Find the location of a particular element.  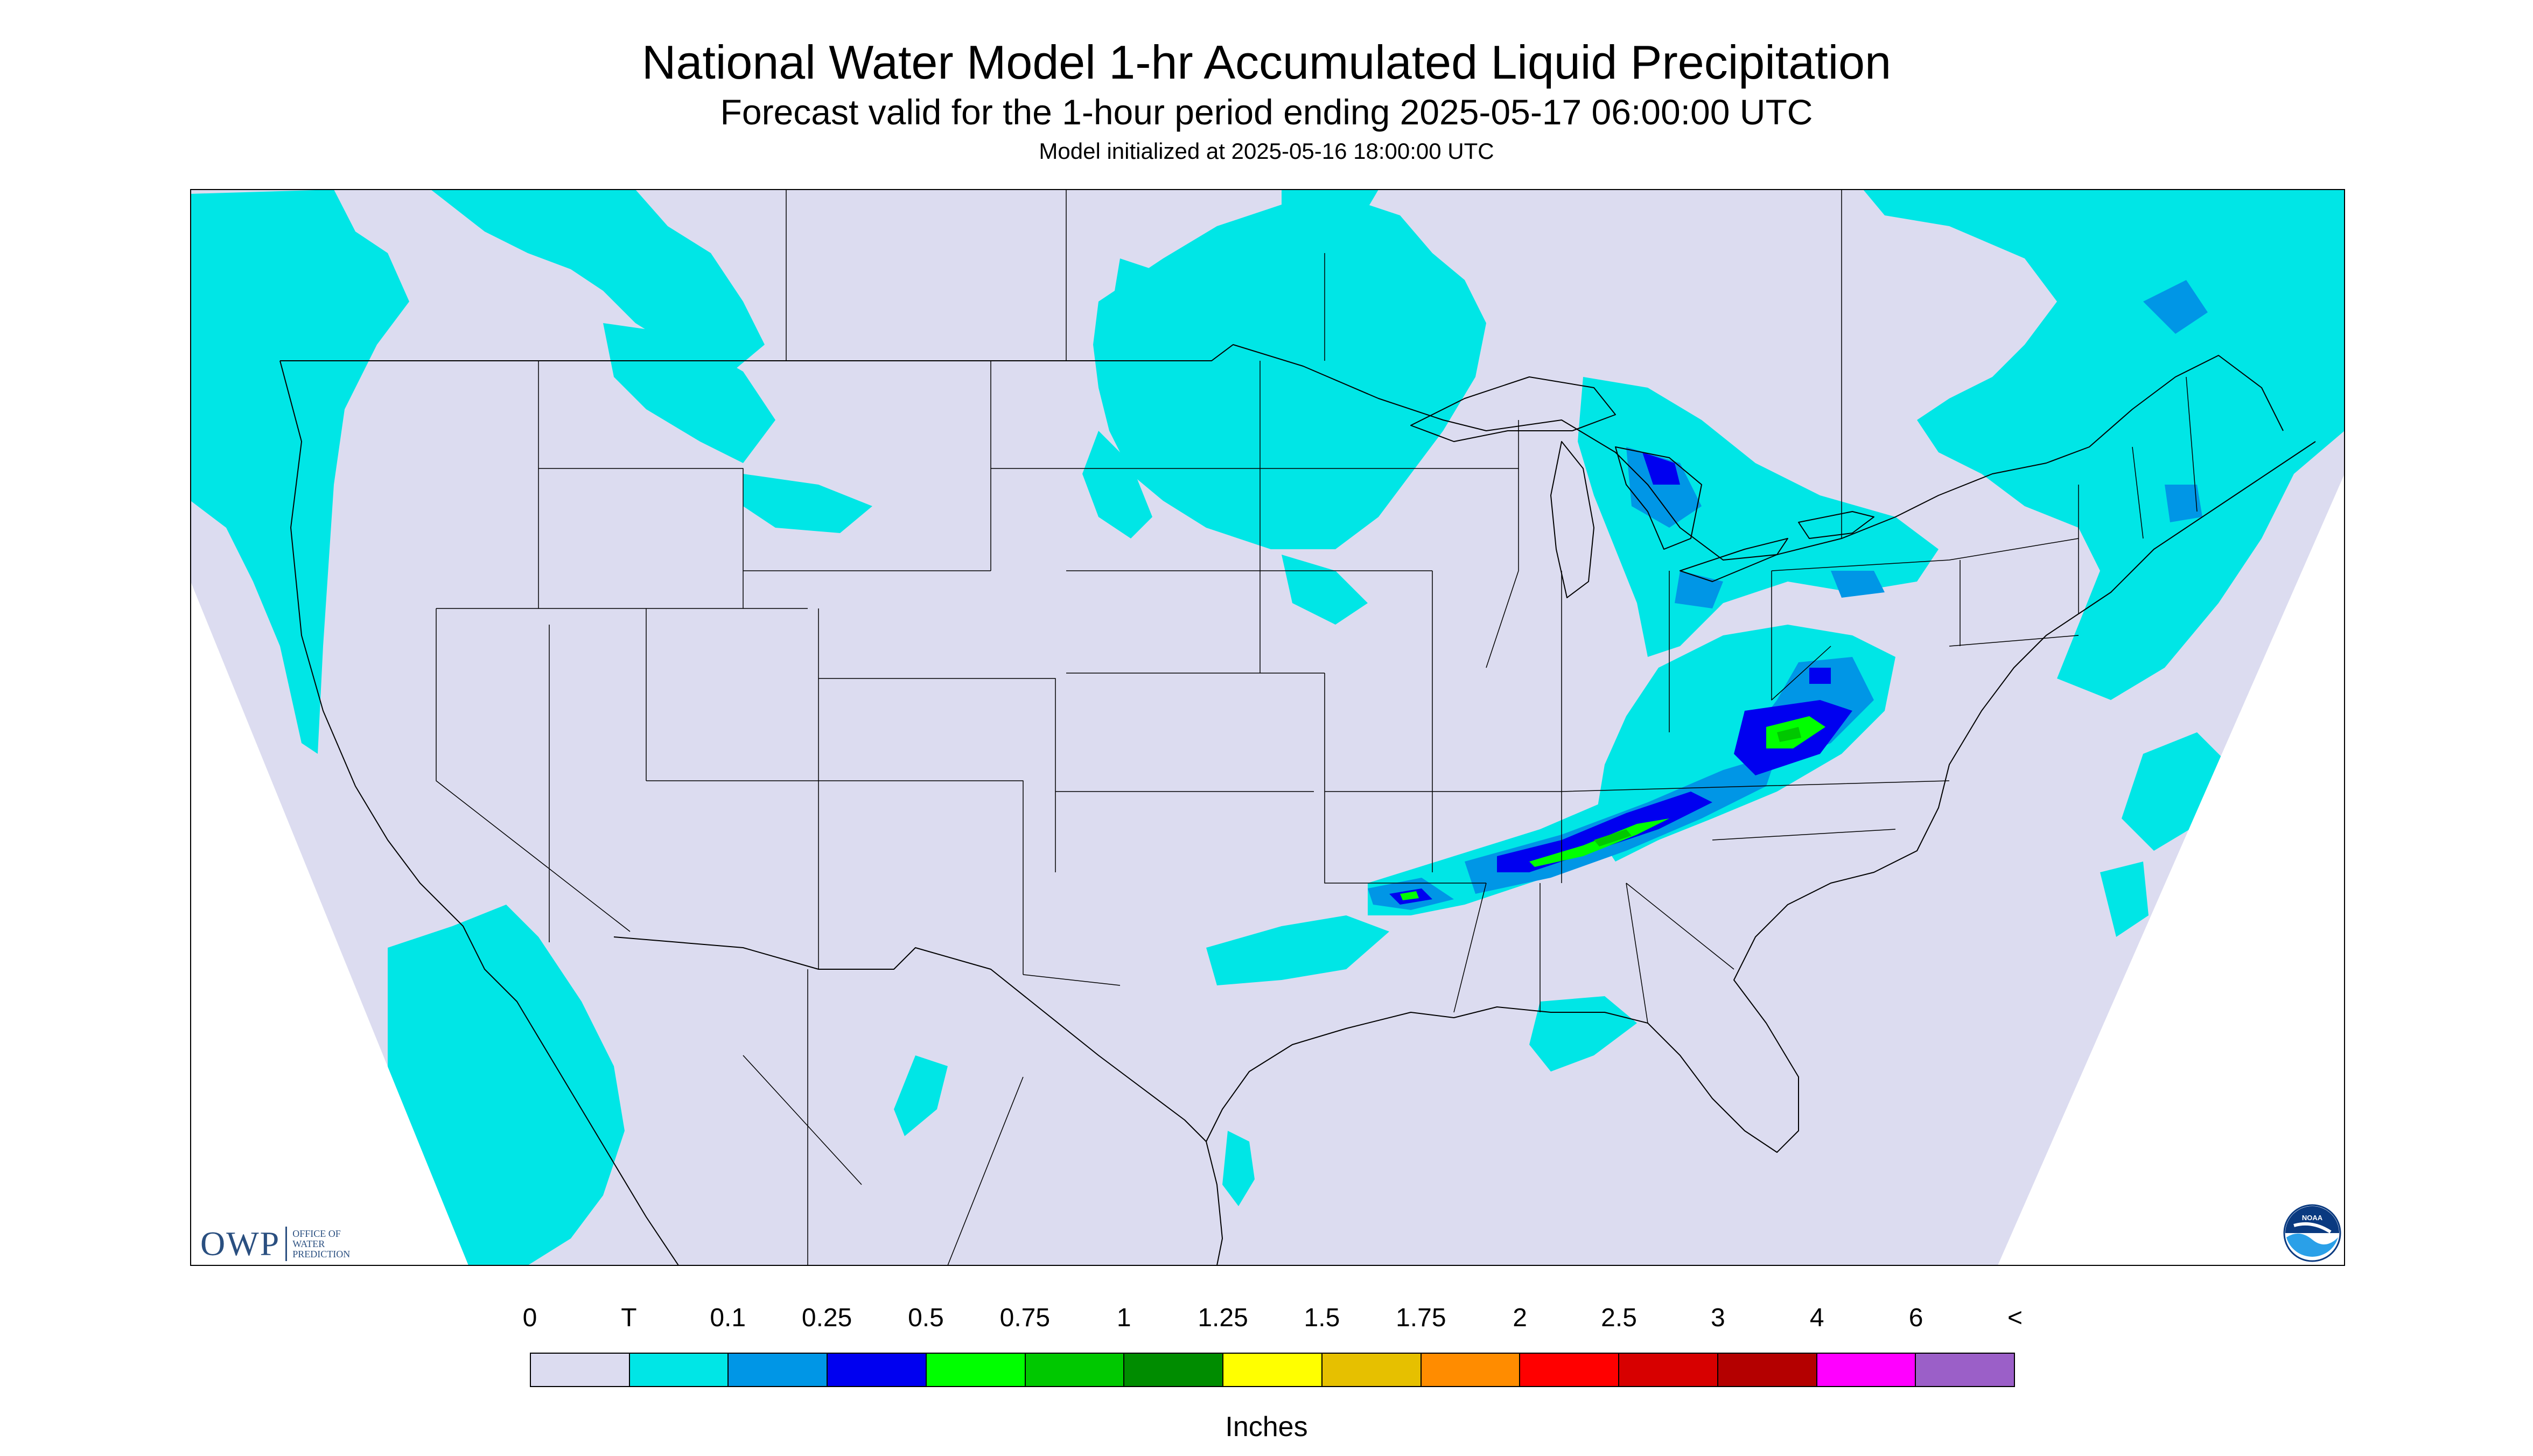

legend-label: T is located at coordinates (629, 1318).